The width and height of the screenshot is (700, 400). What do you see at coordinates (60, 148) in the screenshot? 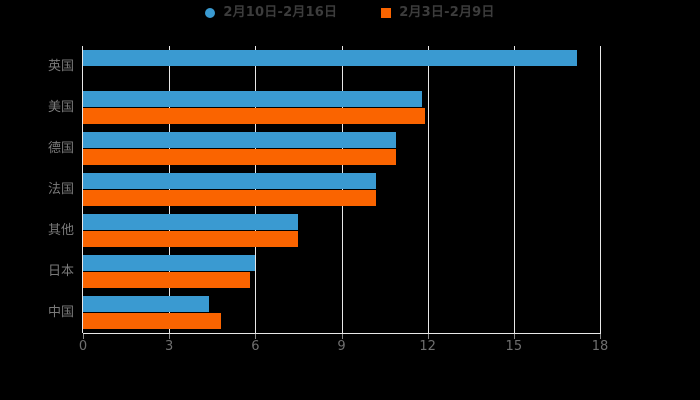
I see `y-axis-label-德国: 德国` at bounding box center [60, 148].